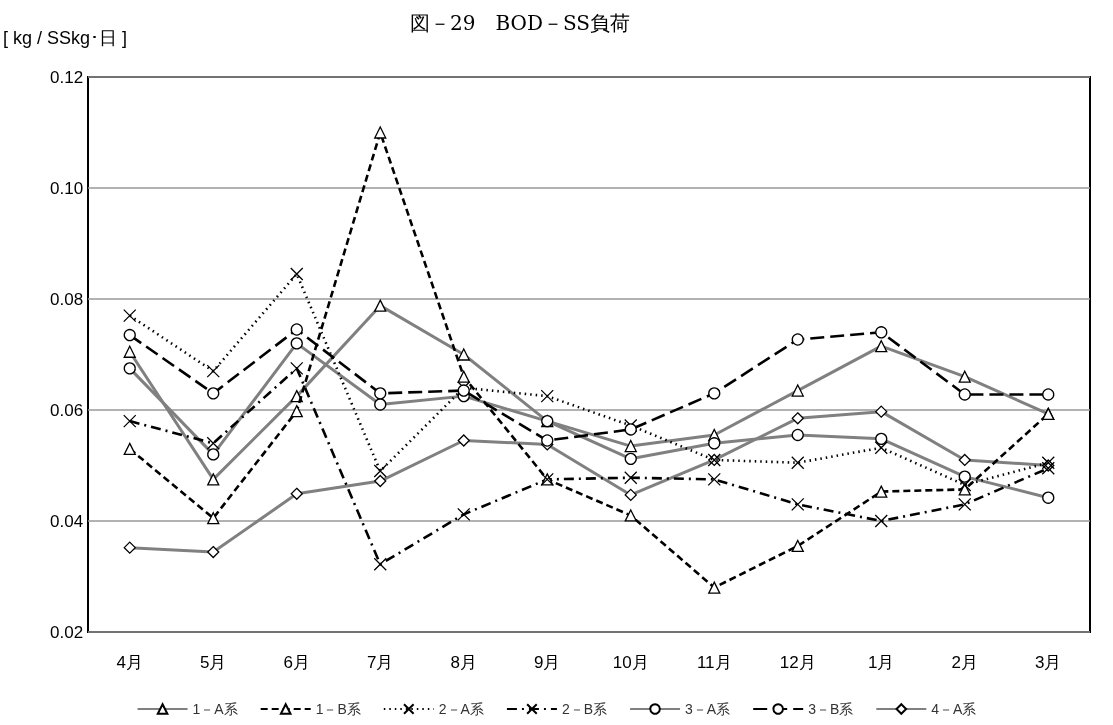  Describe the element at coordinates (964, 662) in the screenshot. I see `x-tick-label: 2月` at that location.